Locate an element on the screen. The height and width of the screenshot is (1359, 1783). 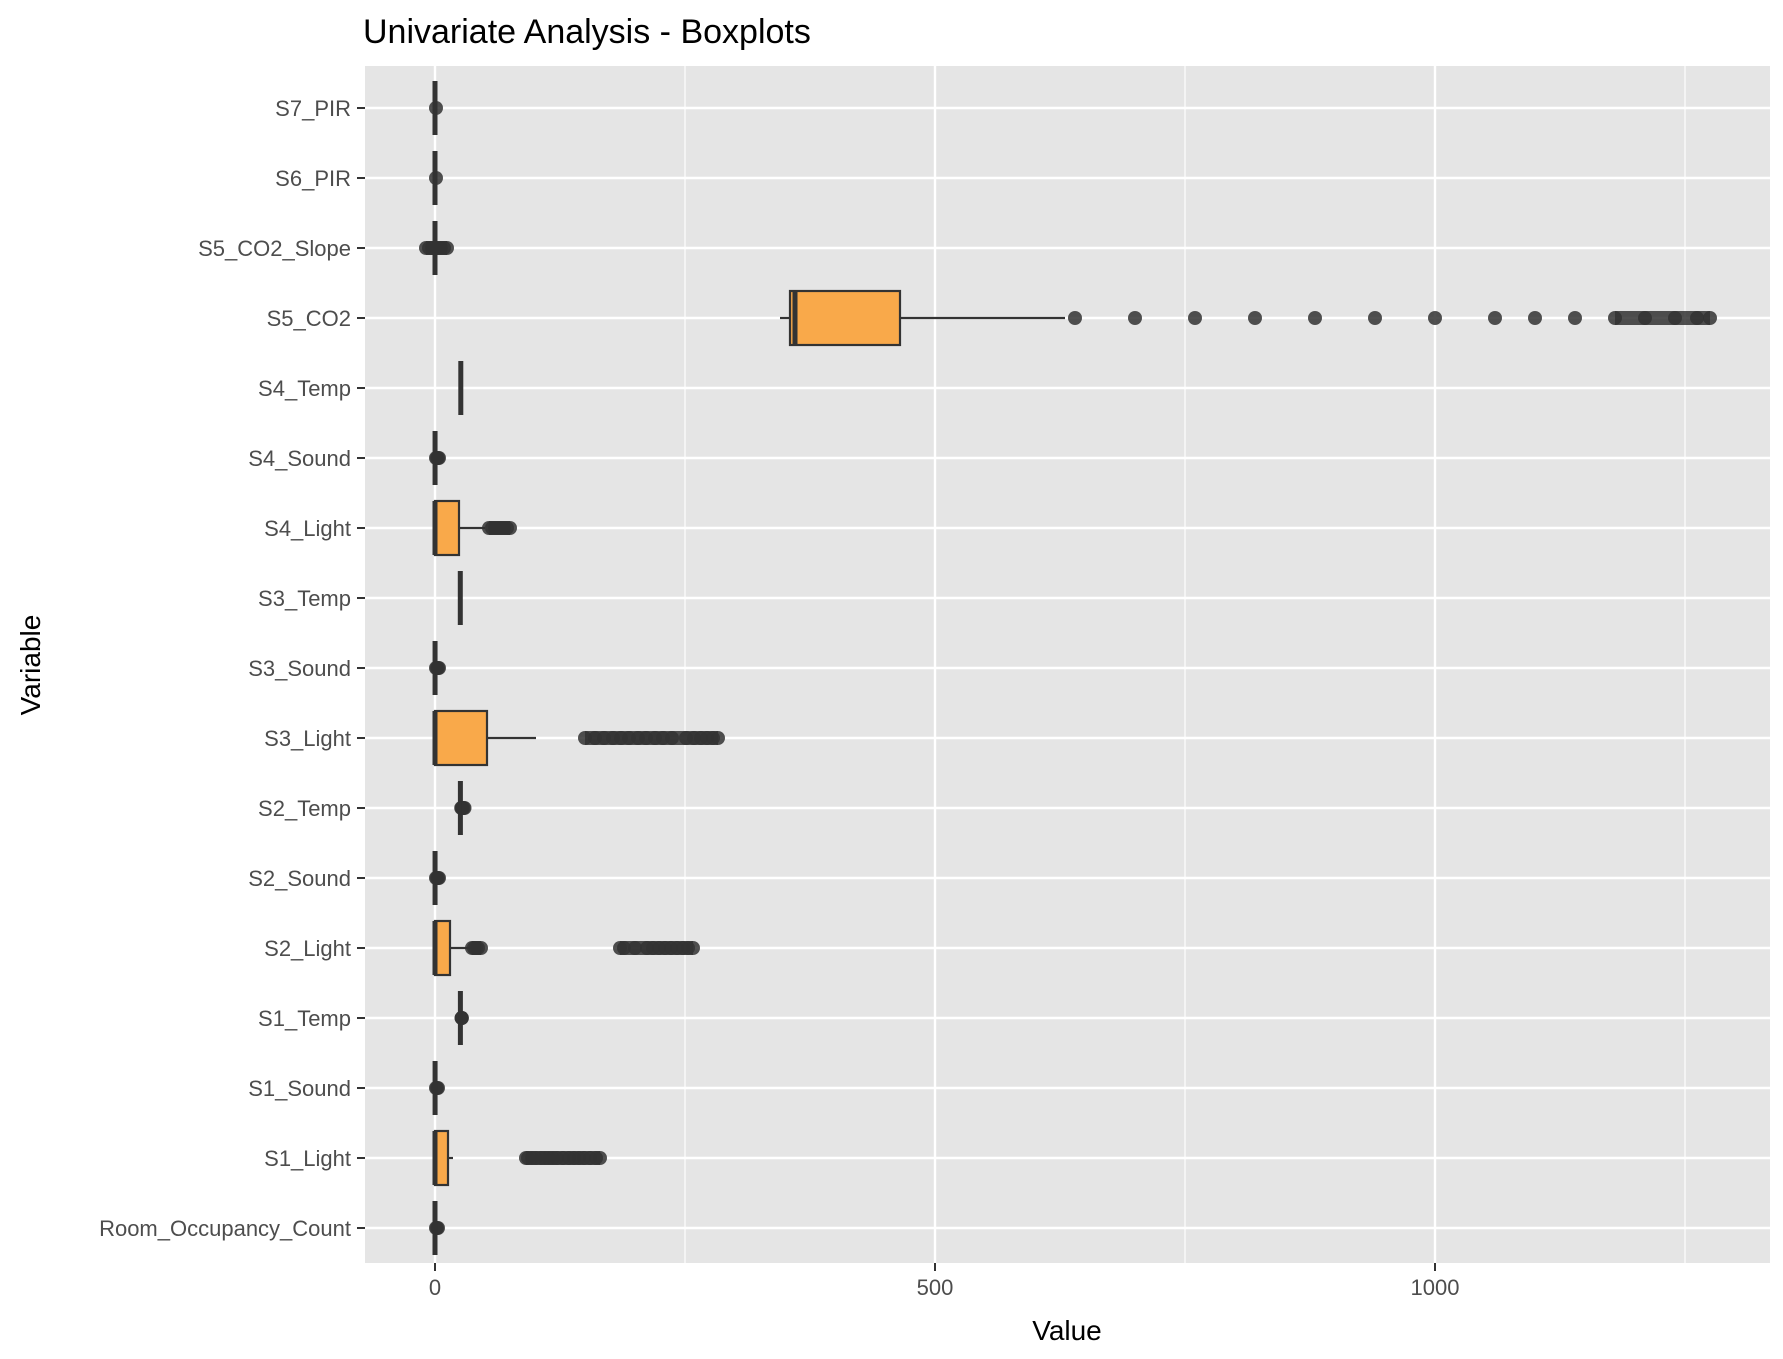
y-tick-label: S6_PIR is located at coordinates (313, 178).